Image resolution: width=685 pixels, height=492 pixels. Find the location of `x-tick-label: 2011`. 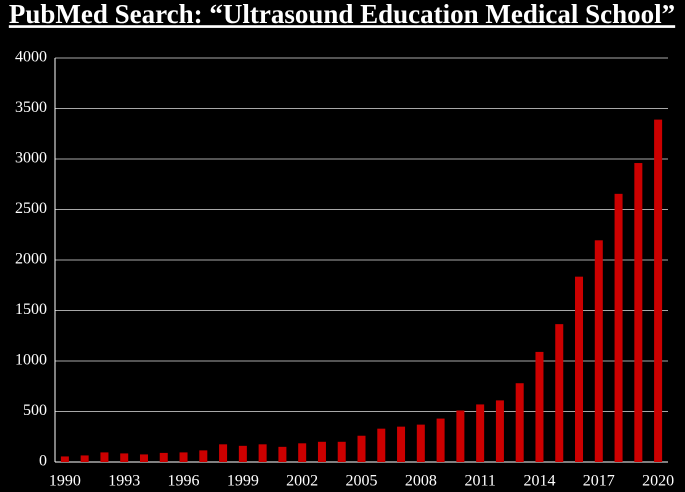

x-tick-label: 2011 is located at coordinates (479, 481).